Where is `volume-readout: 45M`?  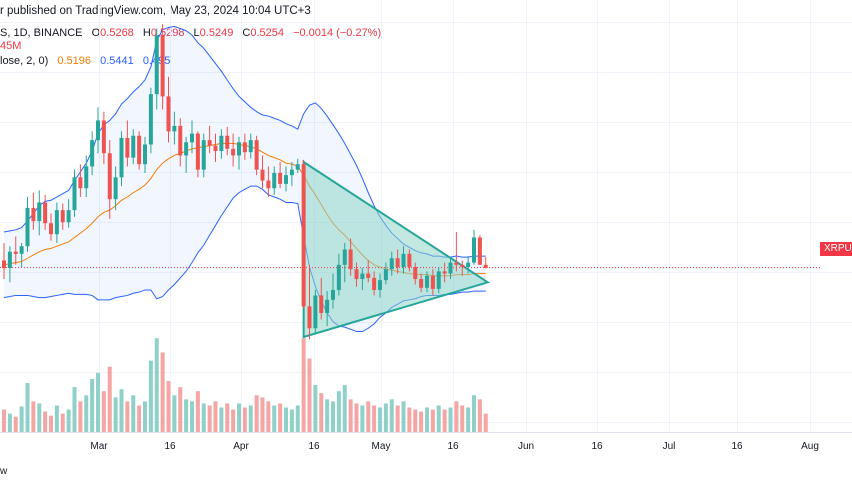
volume-readout: 45M is located at coordinates (11, 46).